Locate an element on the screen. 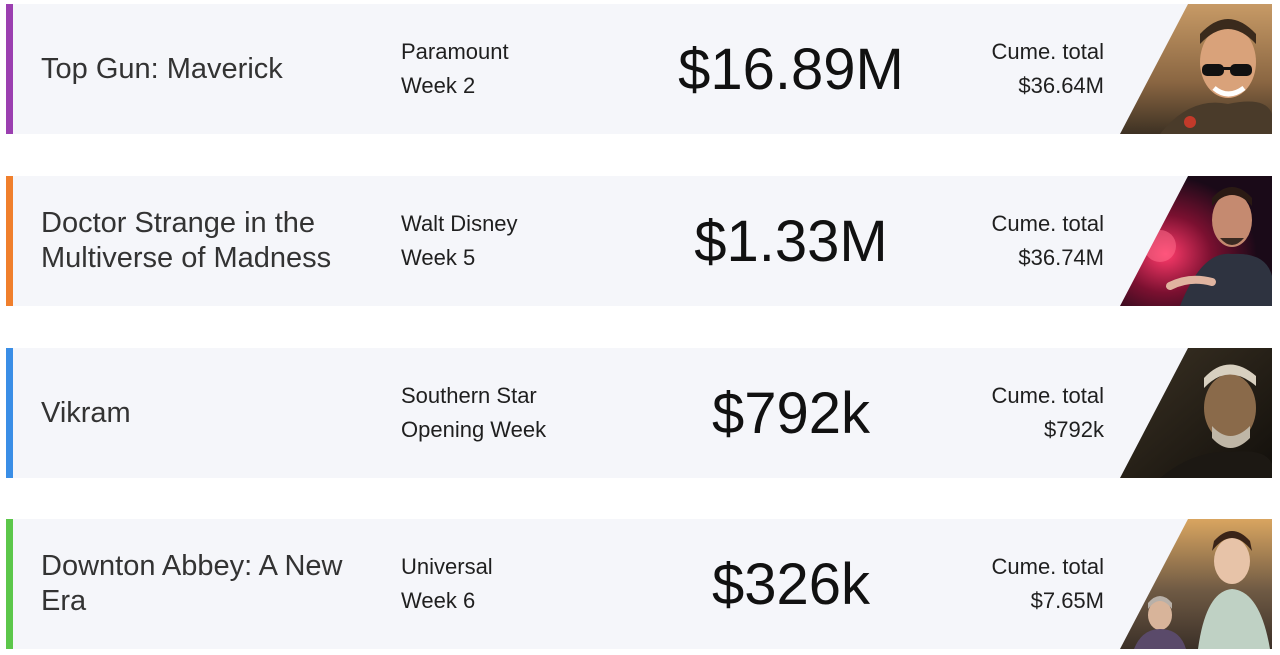  week-label: Week 5 is located at coordinates (438, 257).